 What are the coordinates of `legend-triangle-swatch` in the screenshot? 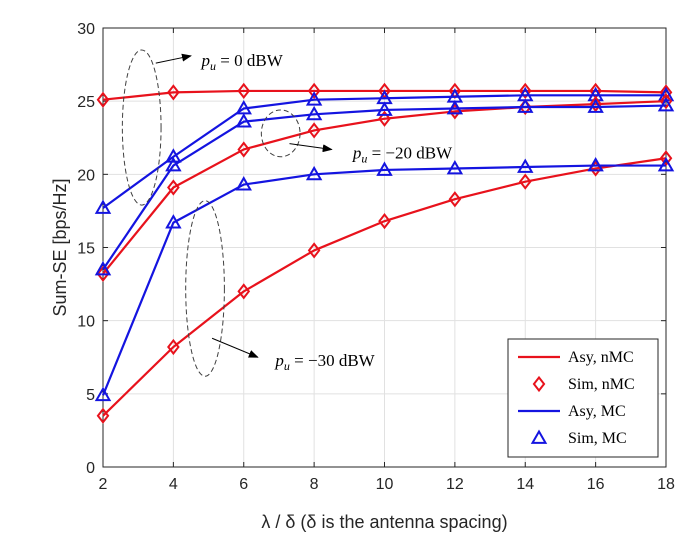 It's located at (539, 436).